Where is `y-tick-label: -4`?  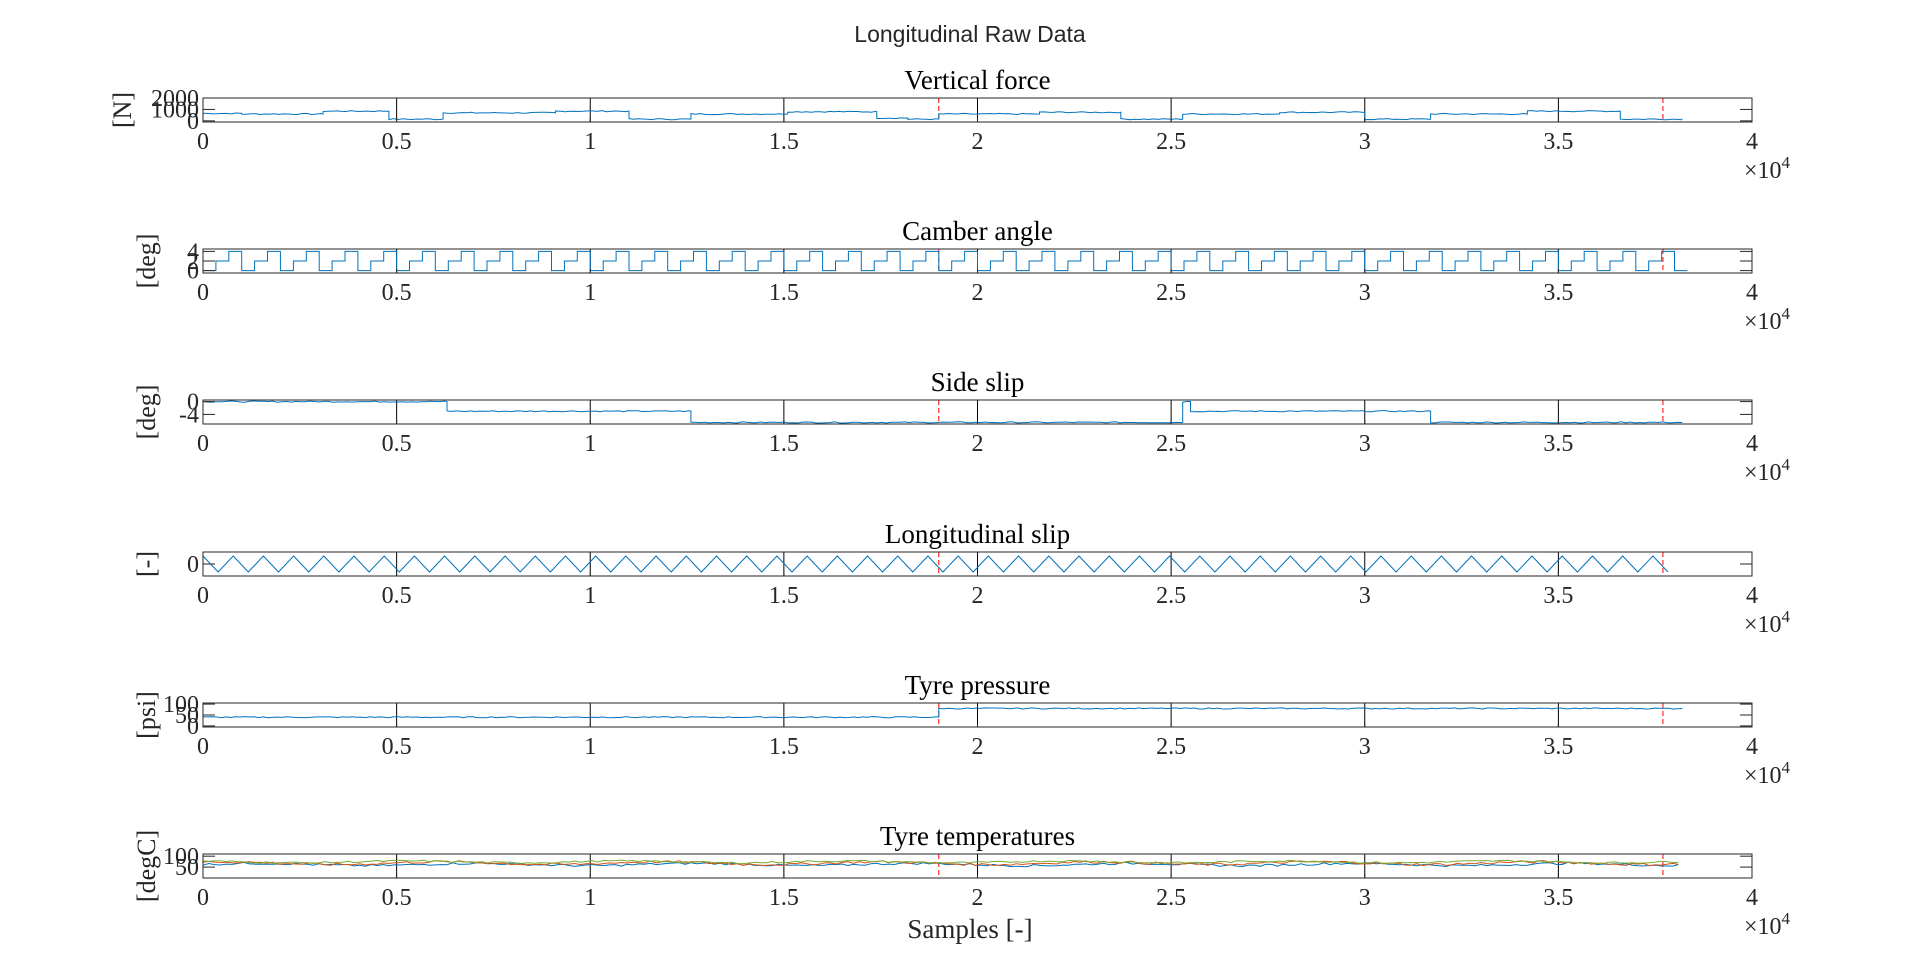
y-tick-label: -4 is located at coordinates (189, 415).